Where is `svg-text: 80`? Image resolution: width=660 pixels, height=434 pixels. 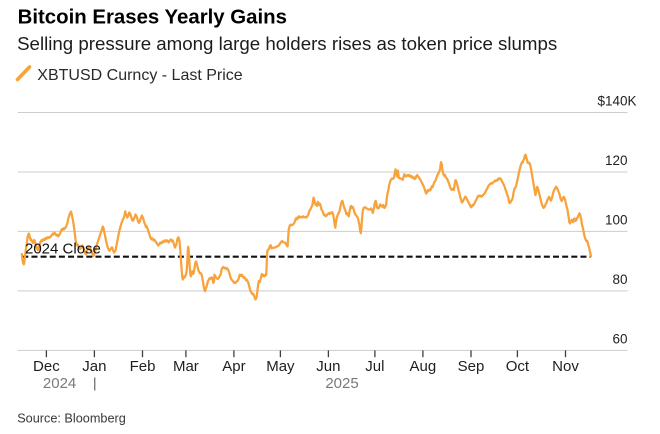
svg-text: 80 is located at coordinates (619, 279).